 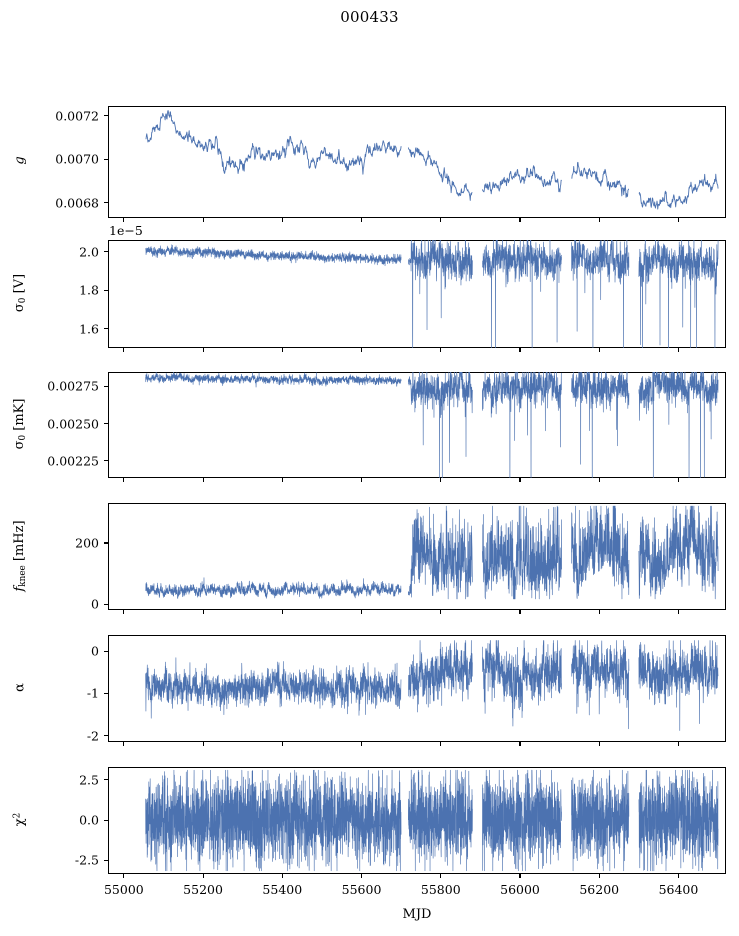 I want to click on panel-sigma0-V-offset-text: 1e−5, so click(x=126, y=230).